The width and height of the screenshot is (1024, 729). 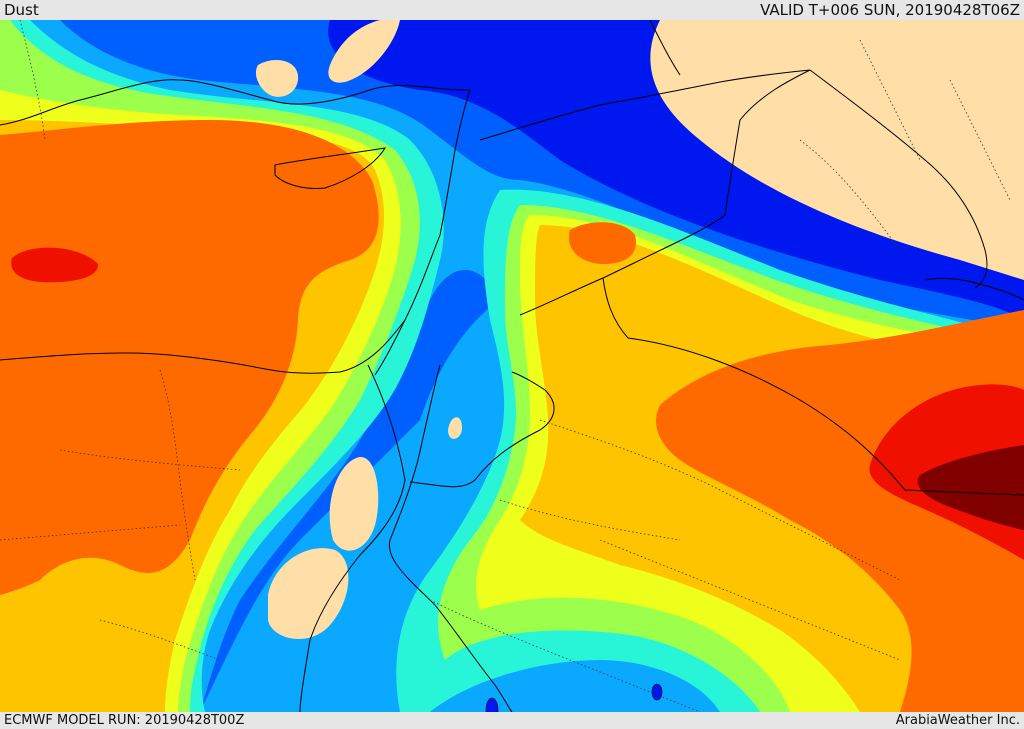 What do you see at coordinates (235, 102) in the screenshot?
I see `coastline-turkey` at bounding box center [235, 102].